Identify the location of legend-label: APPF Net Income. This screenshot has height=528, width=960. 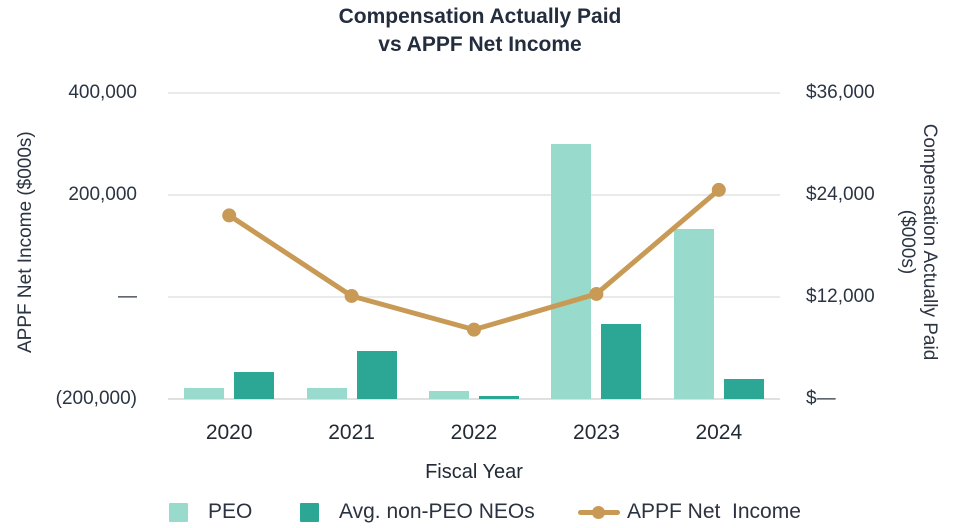
(714, 511).